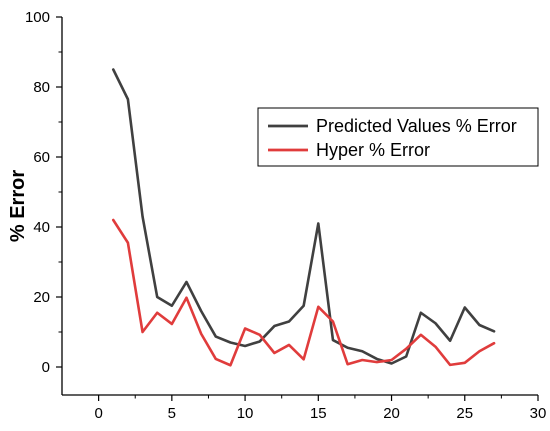  Describe the element at coordinates (245, 413) in the screenshot. I see `x-tick-label: 10` at that location.